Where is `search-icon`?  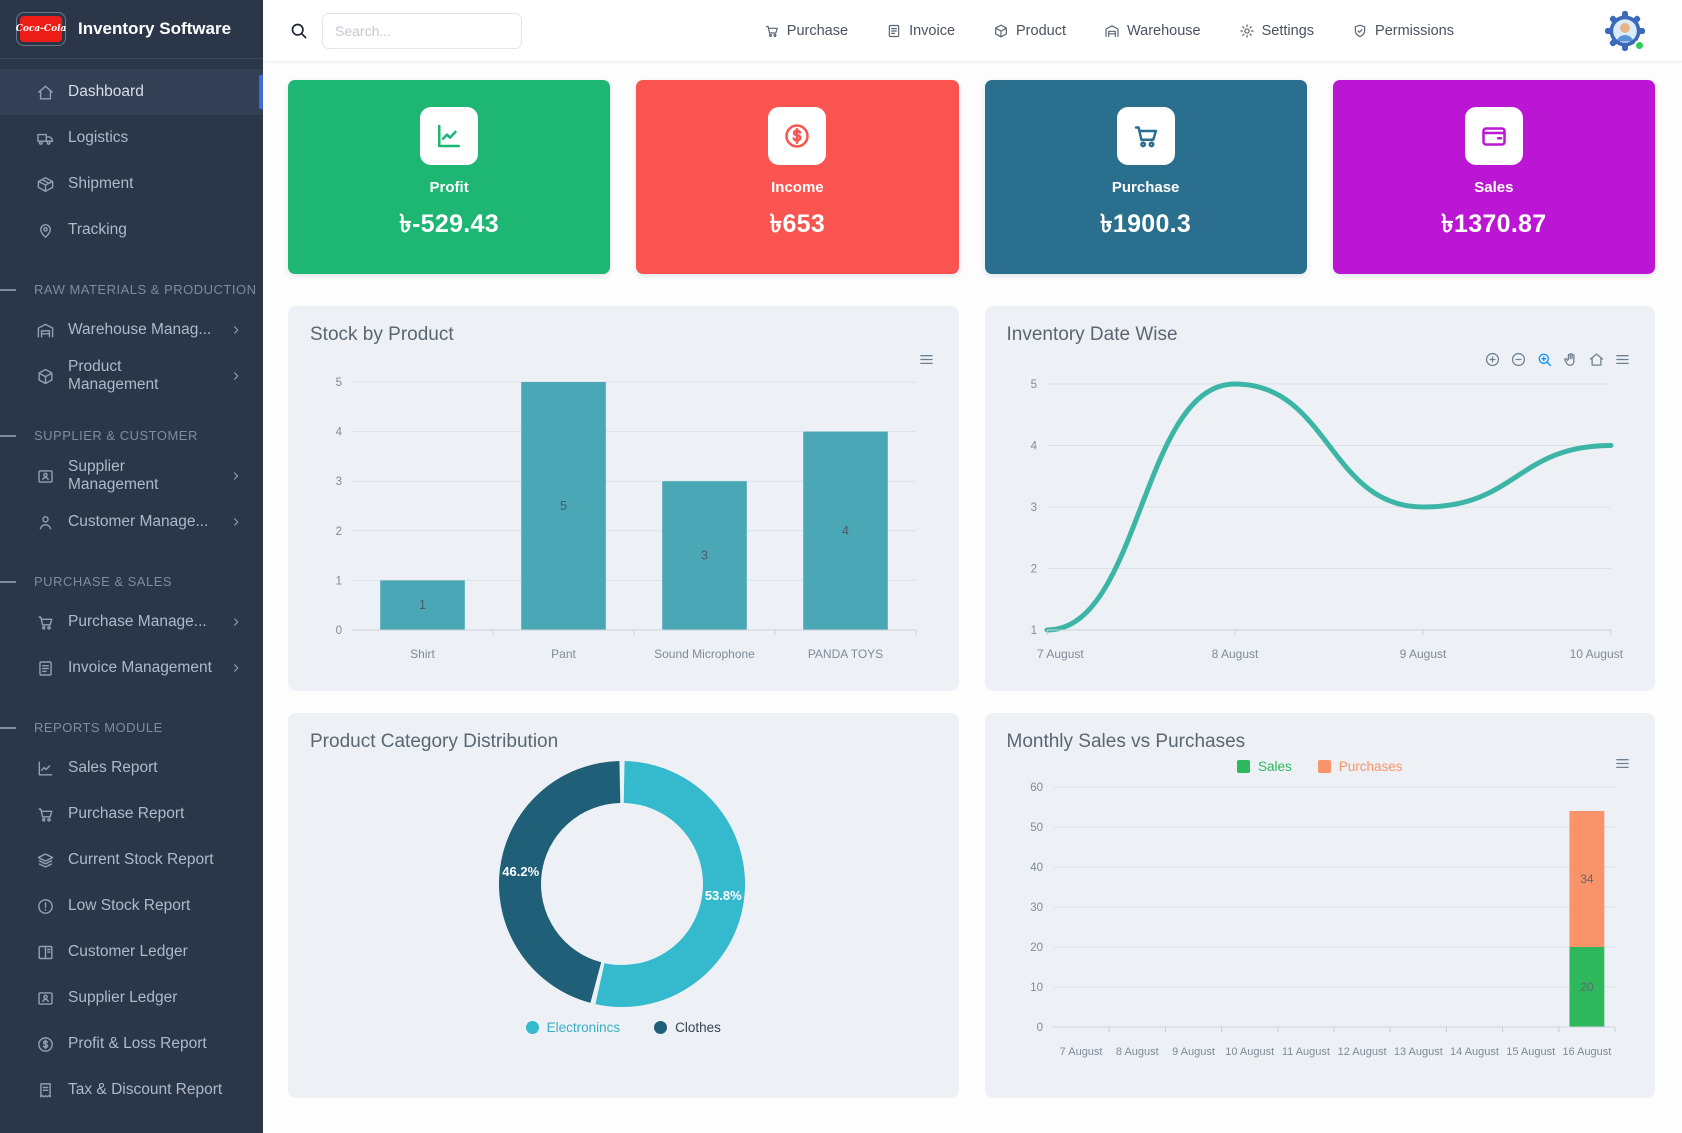 search-icon is located at coordinates (298, 30).